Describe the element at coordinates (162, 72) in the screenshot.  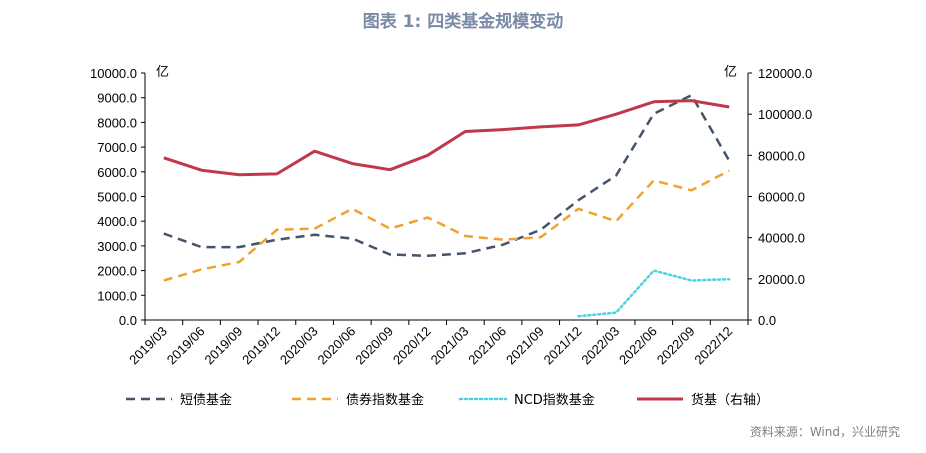
I see `y-left-unit: 亿` at that location.